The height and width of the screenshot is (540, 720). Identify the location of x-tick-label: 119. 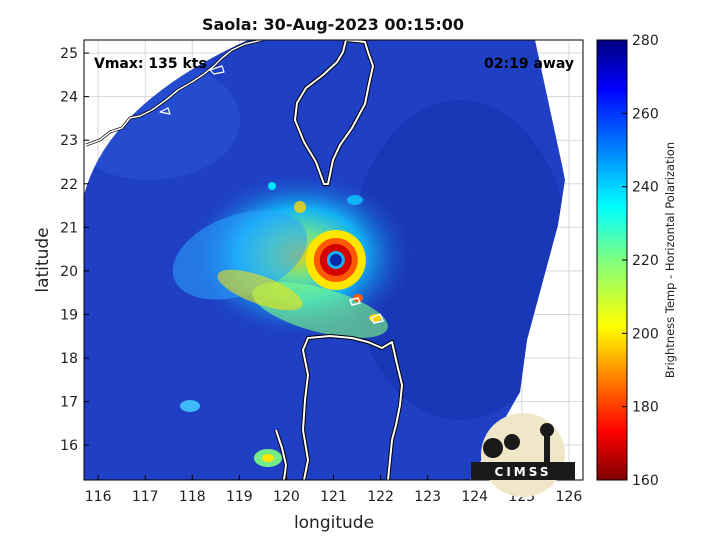
(239, 497).